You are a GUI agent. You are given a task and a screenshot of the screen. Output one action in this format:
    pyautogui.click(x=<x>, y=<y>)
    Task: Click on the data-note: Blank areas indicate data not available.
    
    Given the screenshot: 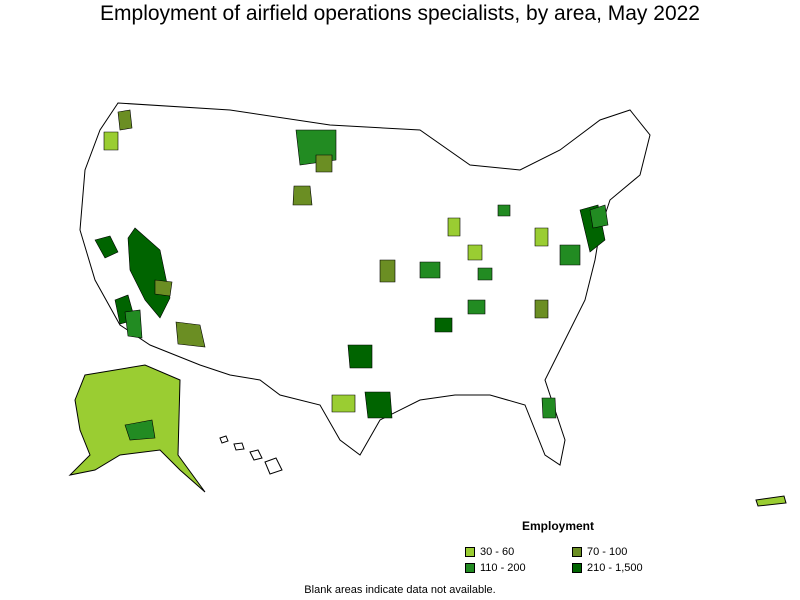 What is the action you would take?
    pyautogui.click(x=400, y=590)
    